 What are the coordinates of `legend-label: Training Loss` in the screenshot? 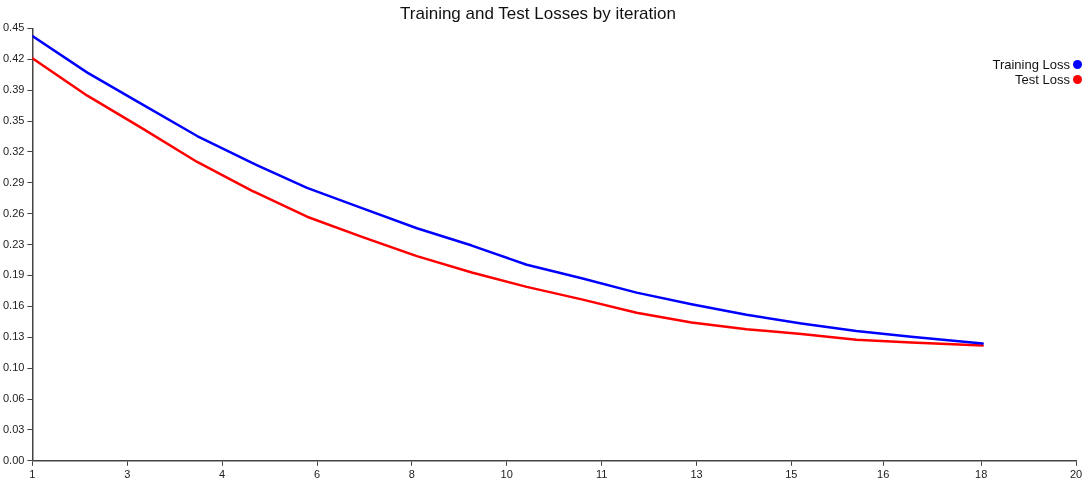 It's located at (1031, 64).